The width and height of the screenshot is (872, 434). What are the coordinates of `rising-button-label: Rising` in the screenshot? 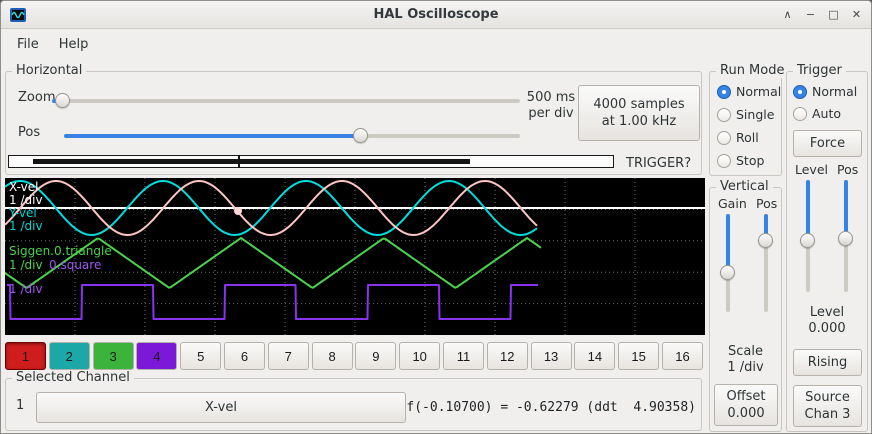 It's located at (827, 362).